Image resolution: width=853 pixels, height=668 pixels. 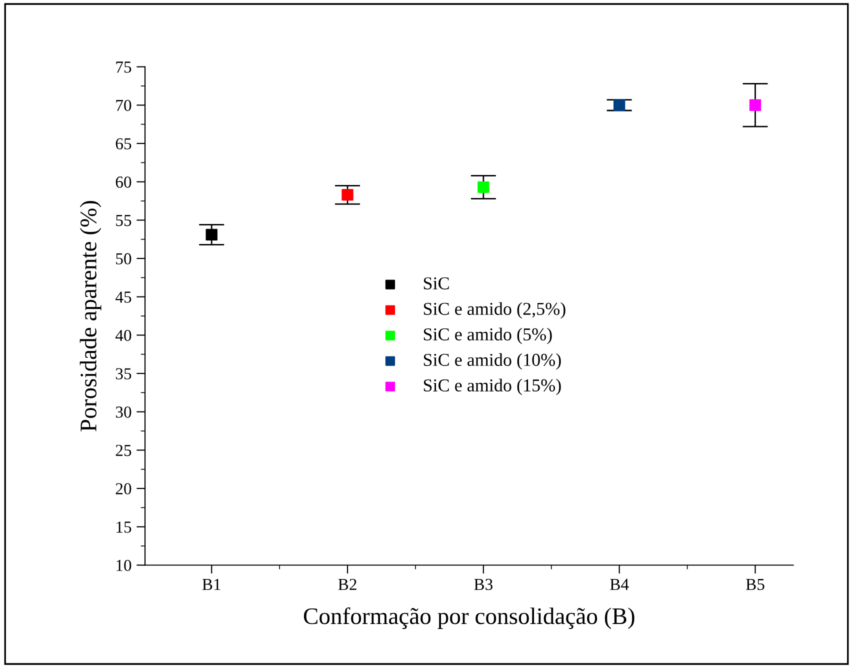 What do you see at coordinates (347, 584) in the screenshot?
I see `x-tick-label: B2` at bounding box center [347, 584].